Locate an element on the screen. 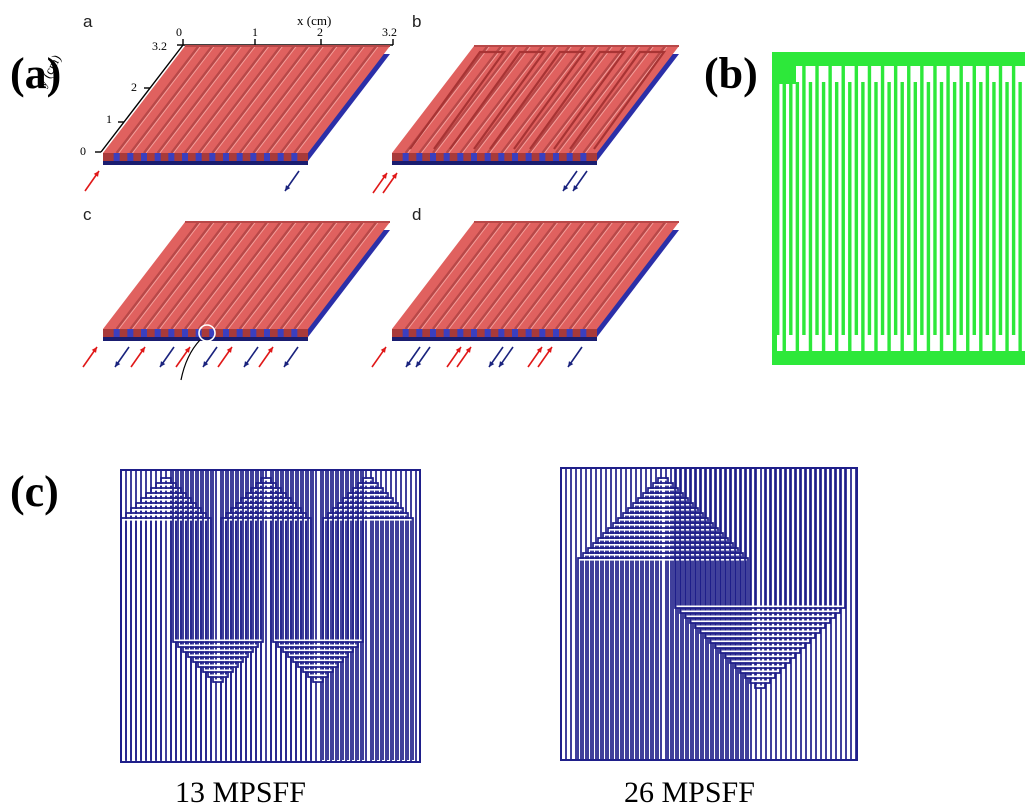  serpentine-turn is located at coordinates (578, 100).